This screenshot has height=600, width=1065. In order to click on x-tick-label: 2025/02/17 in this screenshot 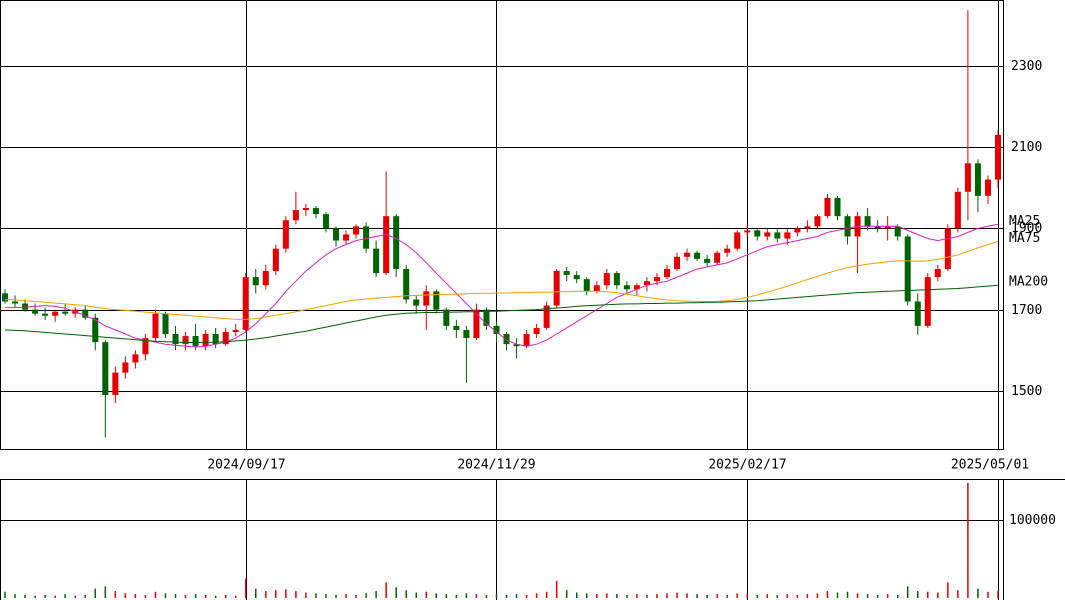, I will do `click(747, 465)`.